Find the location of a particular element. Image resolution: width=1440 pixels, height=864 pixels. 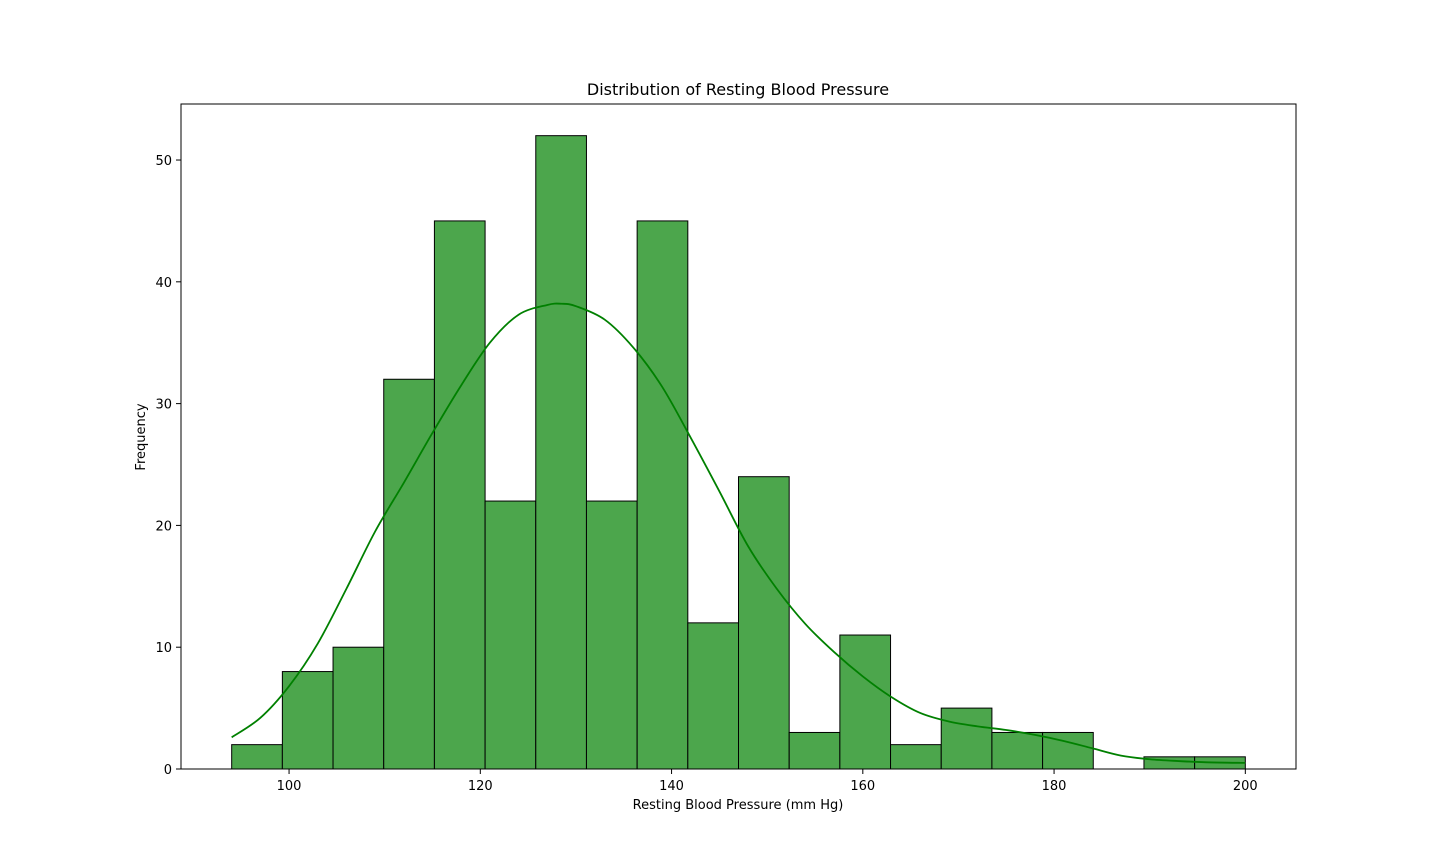

y-tick-label: 20 is located at coordinates (163, 526).